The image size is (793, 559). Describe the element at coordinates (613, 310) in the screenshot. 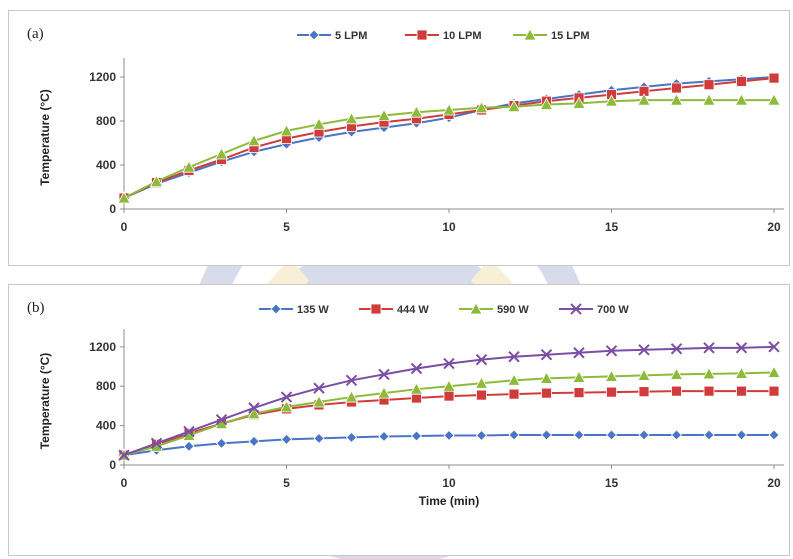

I see `legend-entry: 700 W` at that location.